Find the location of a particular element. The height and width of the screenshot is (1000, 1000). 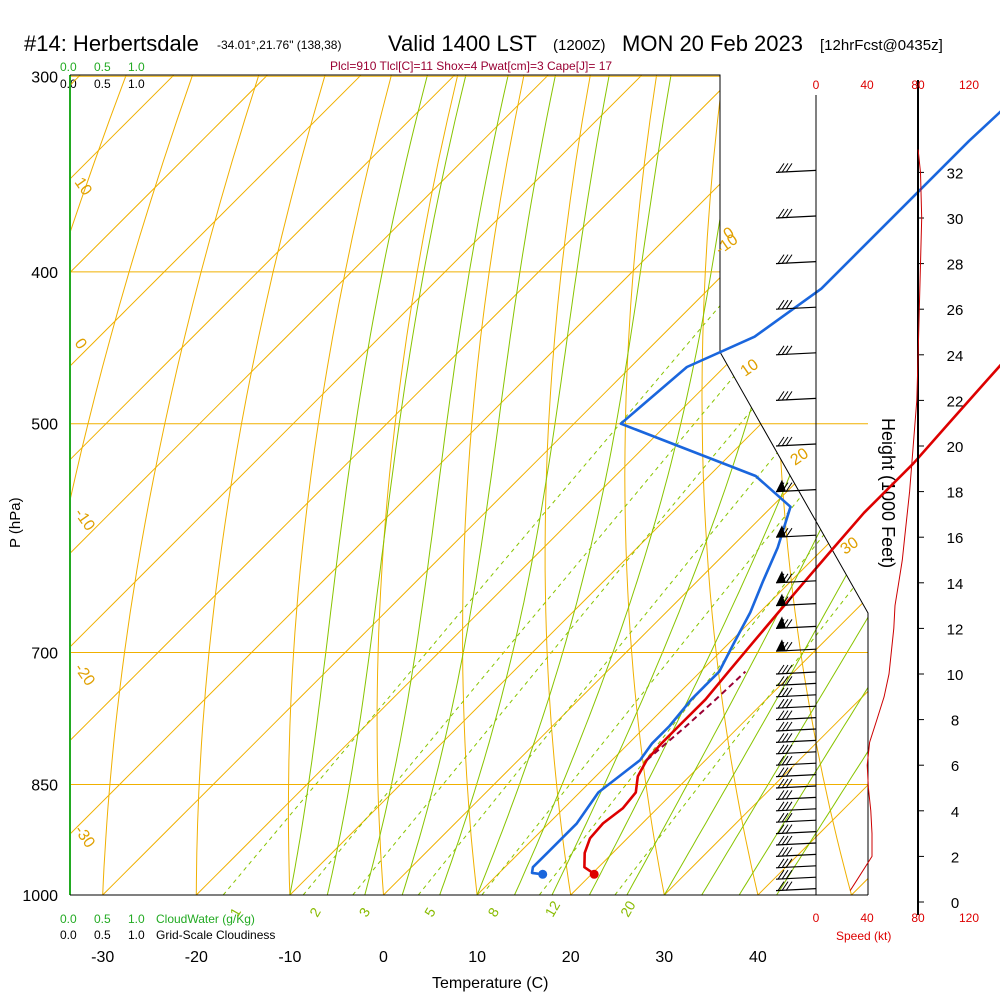

surface-dewpoint-marker is located at coordinates (543, 874).